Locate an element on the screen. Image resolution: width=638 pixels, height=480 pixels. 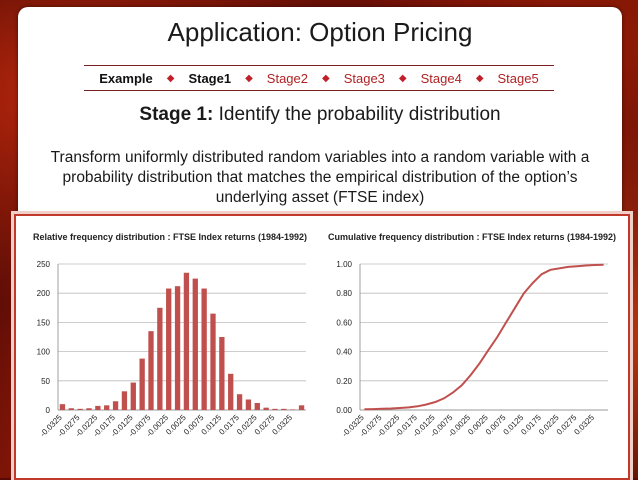
cumulative-line is located at coordinates (484, 337).